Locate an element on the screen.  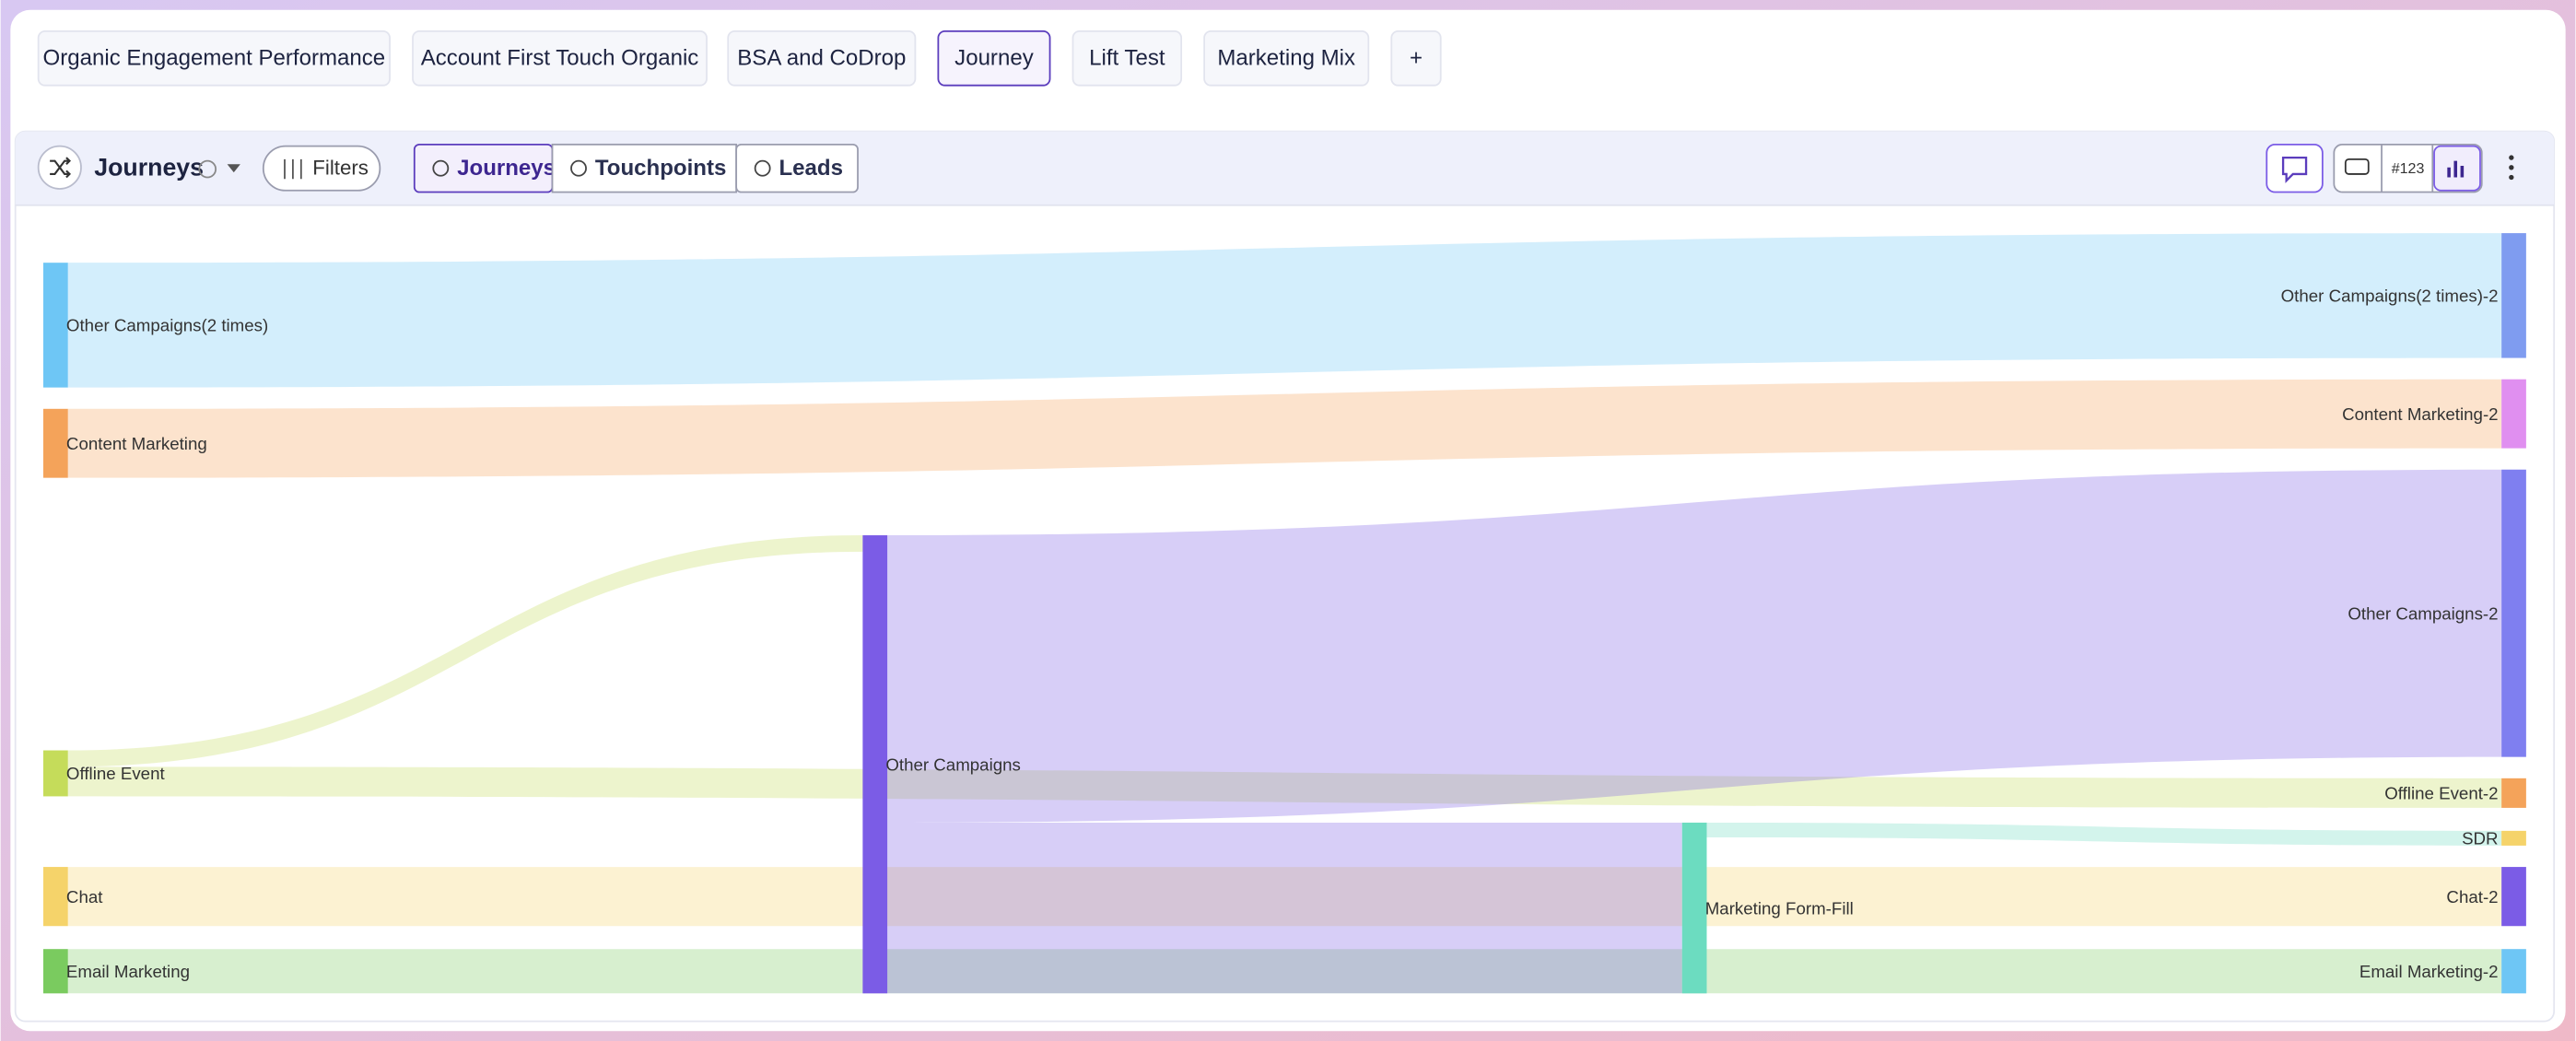
add-tab-button is located at coordinates (1416, 58).